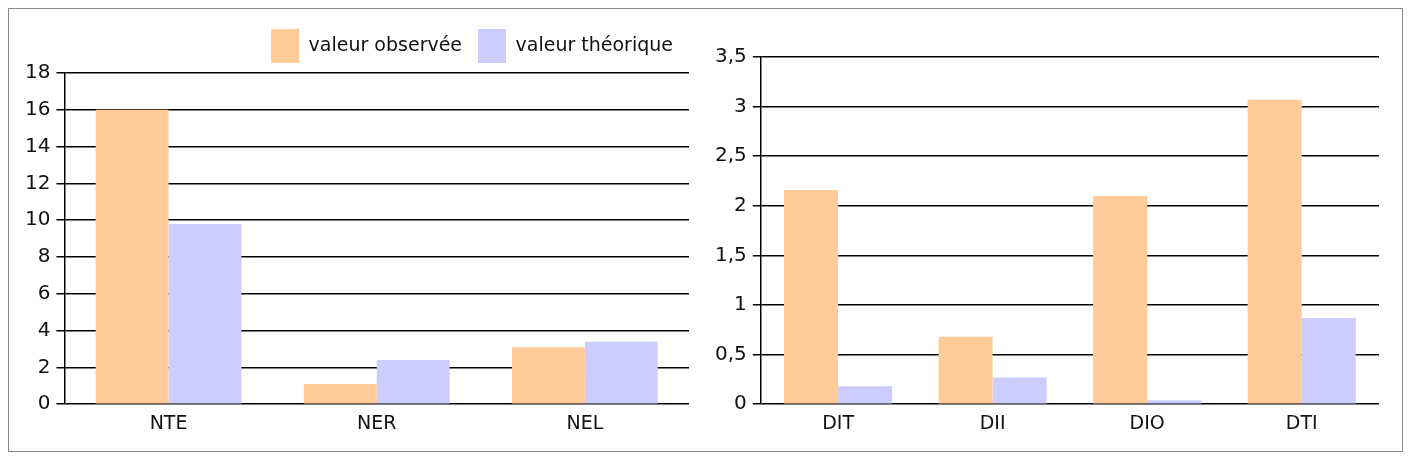  Describe the element at coordinates (44, 292) in the screenshot. I see `y-tick-label: 6` at that location.